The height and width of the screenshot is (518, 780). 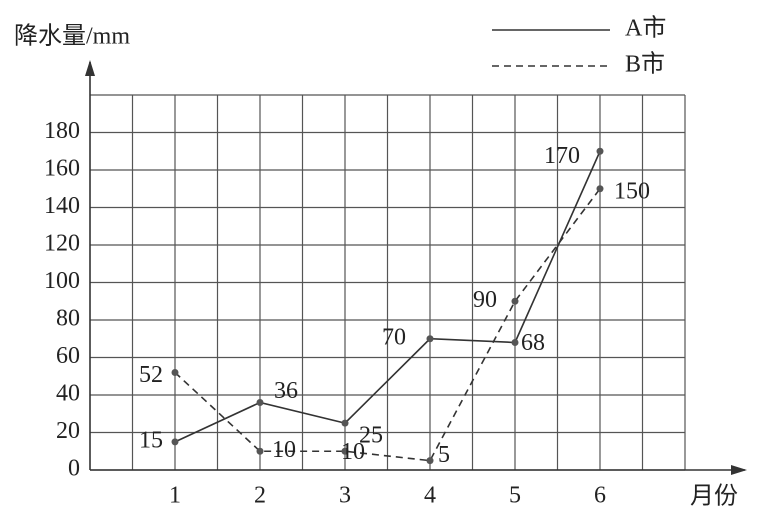 What do you see at coordinates (175, 496) in the screenshot?
I see `x-tick-label: 1` at bounding box center [175, 496].